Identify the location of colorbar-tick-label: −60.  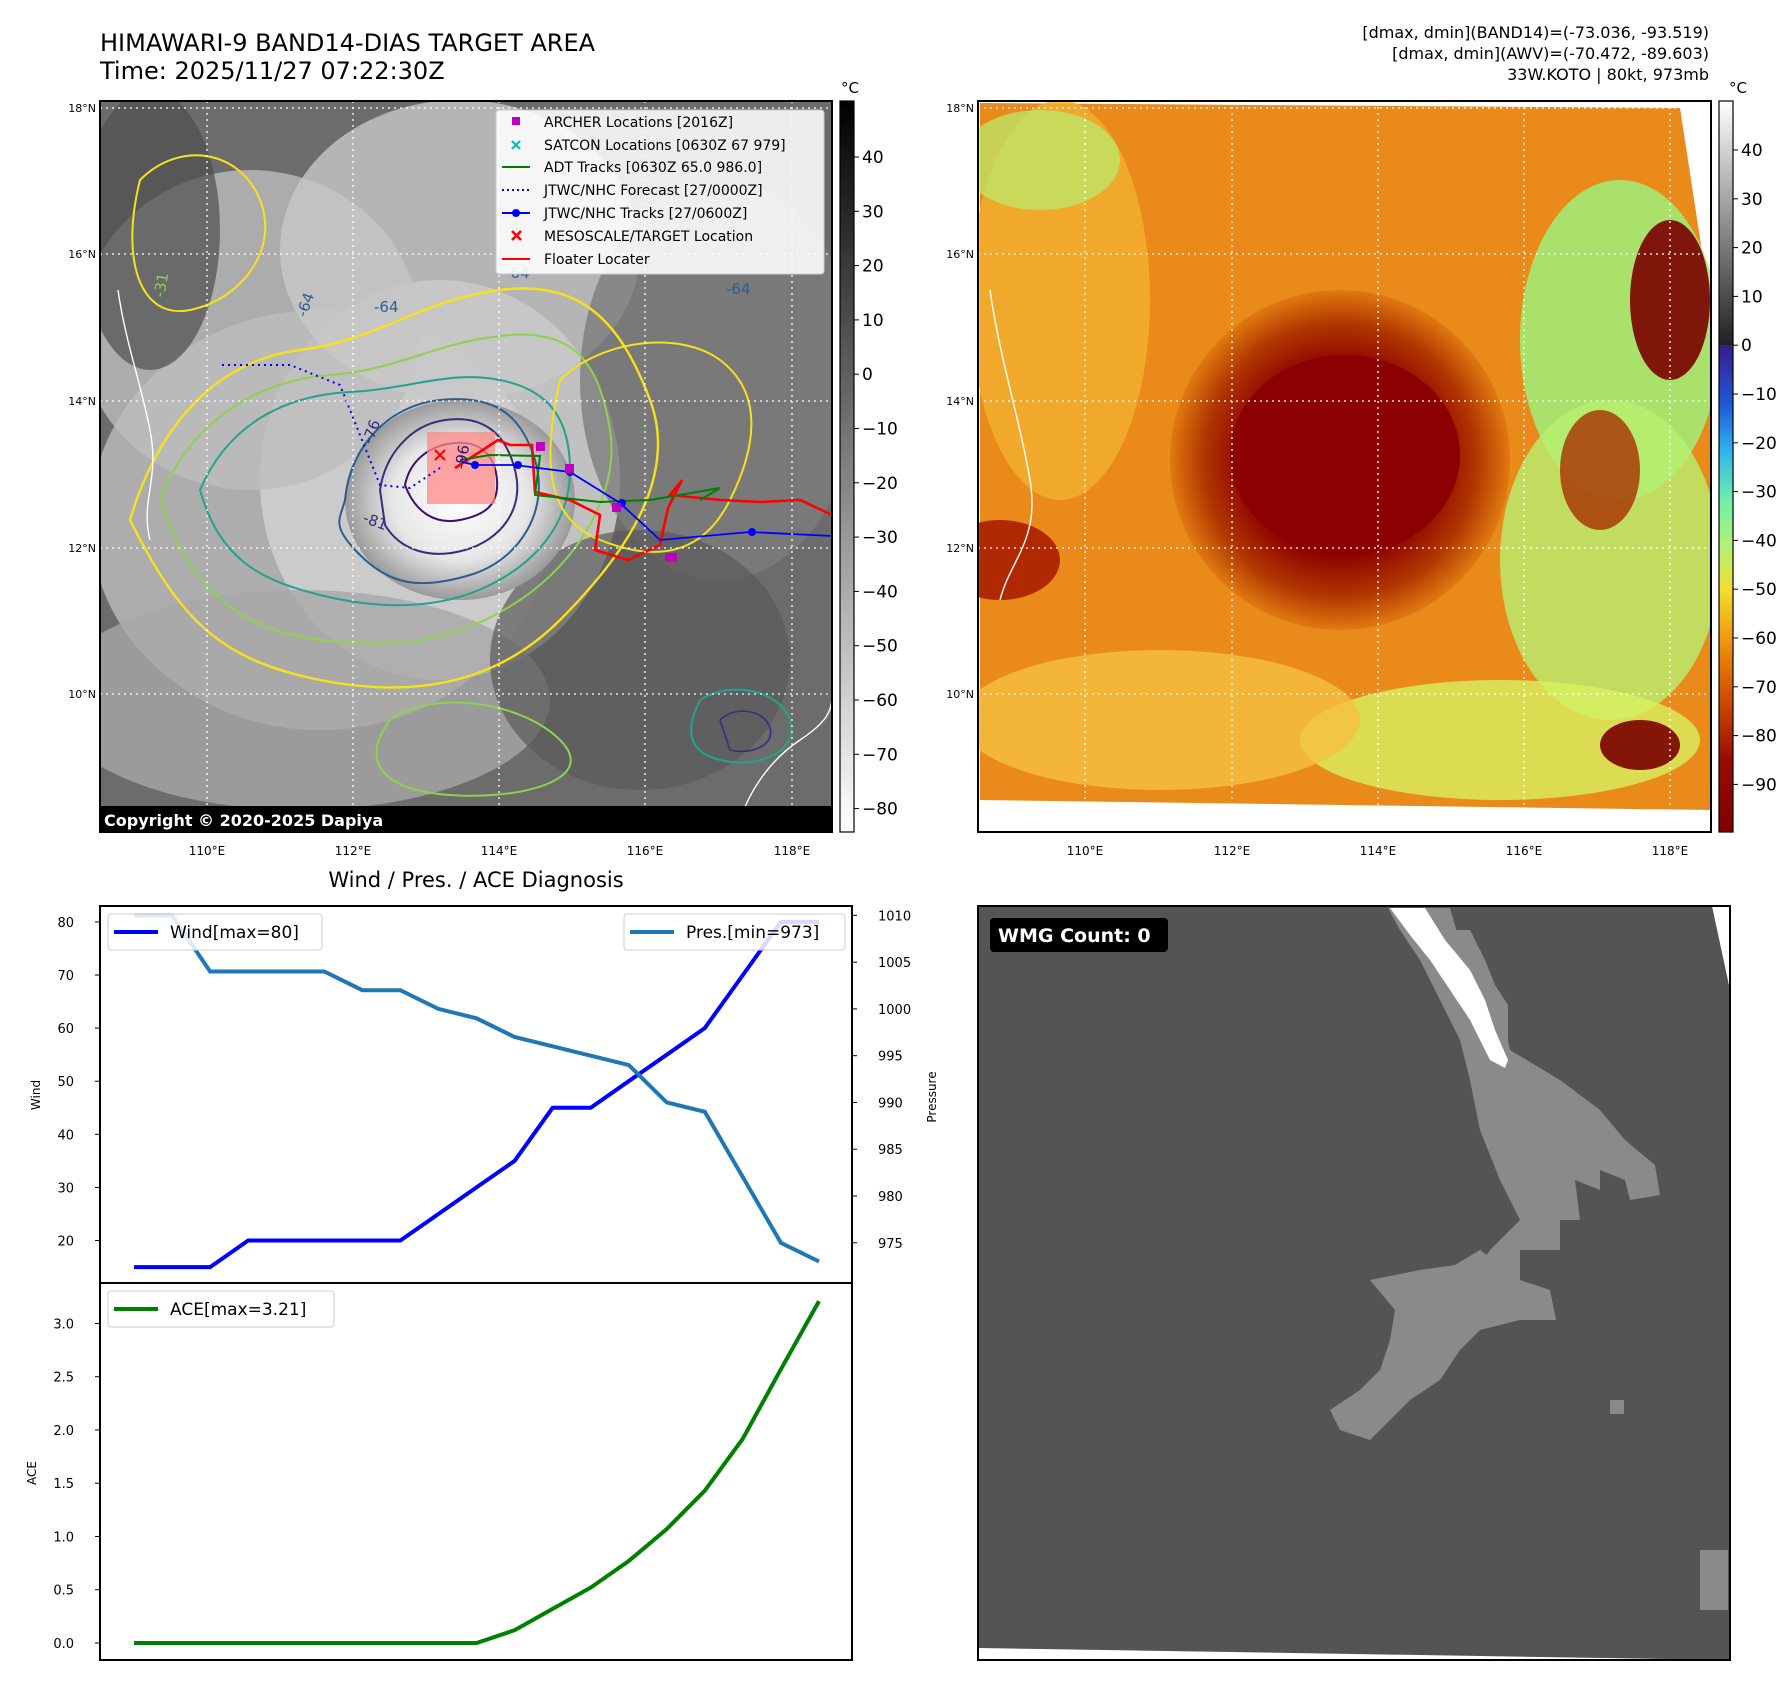
(880, 701).